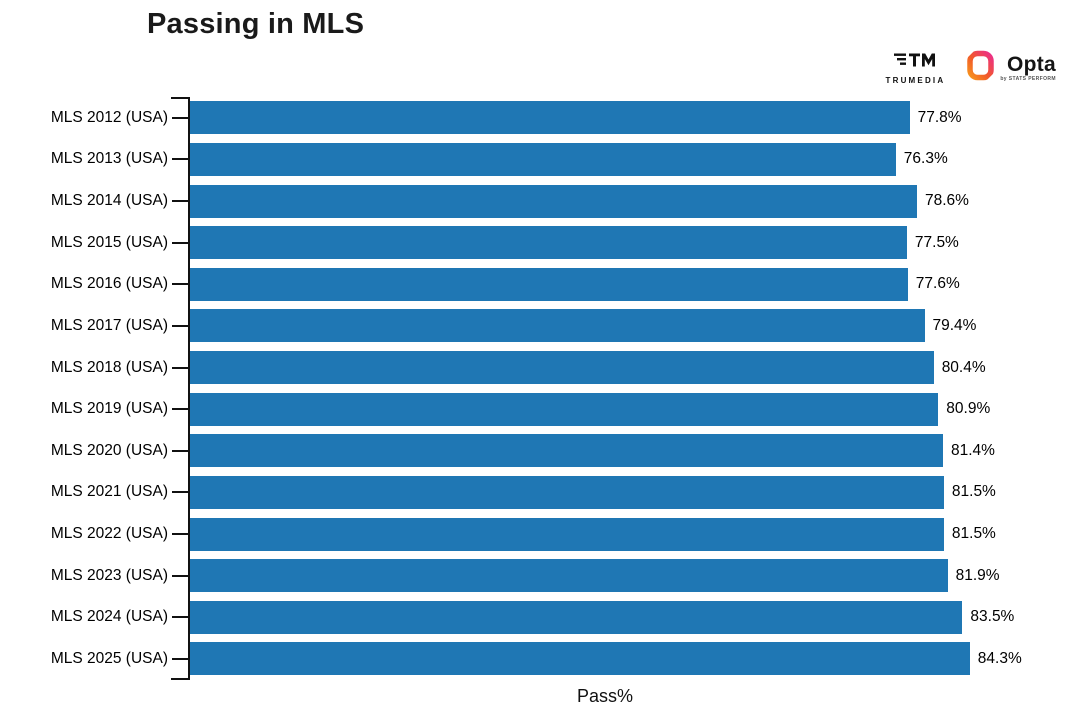 Image resolution: width=1074 pixels, height=716 pixels. Describe the element at coordinates (963, 367) in the screenshot. I see `value-label: 80.4%` at that location.